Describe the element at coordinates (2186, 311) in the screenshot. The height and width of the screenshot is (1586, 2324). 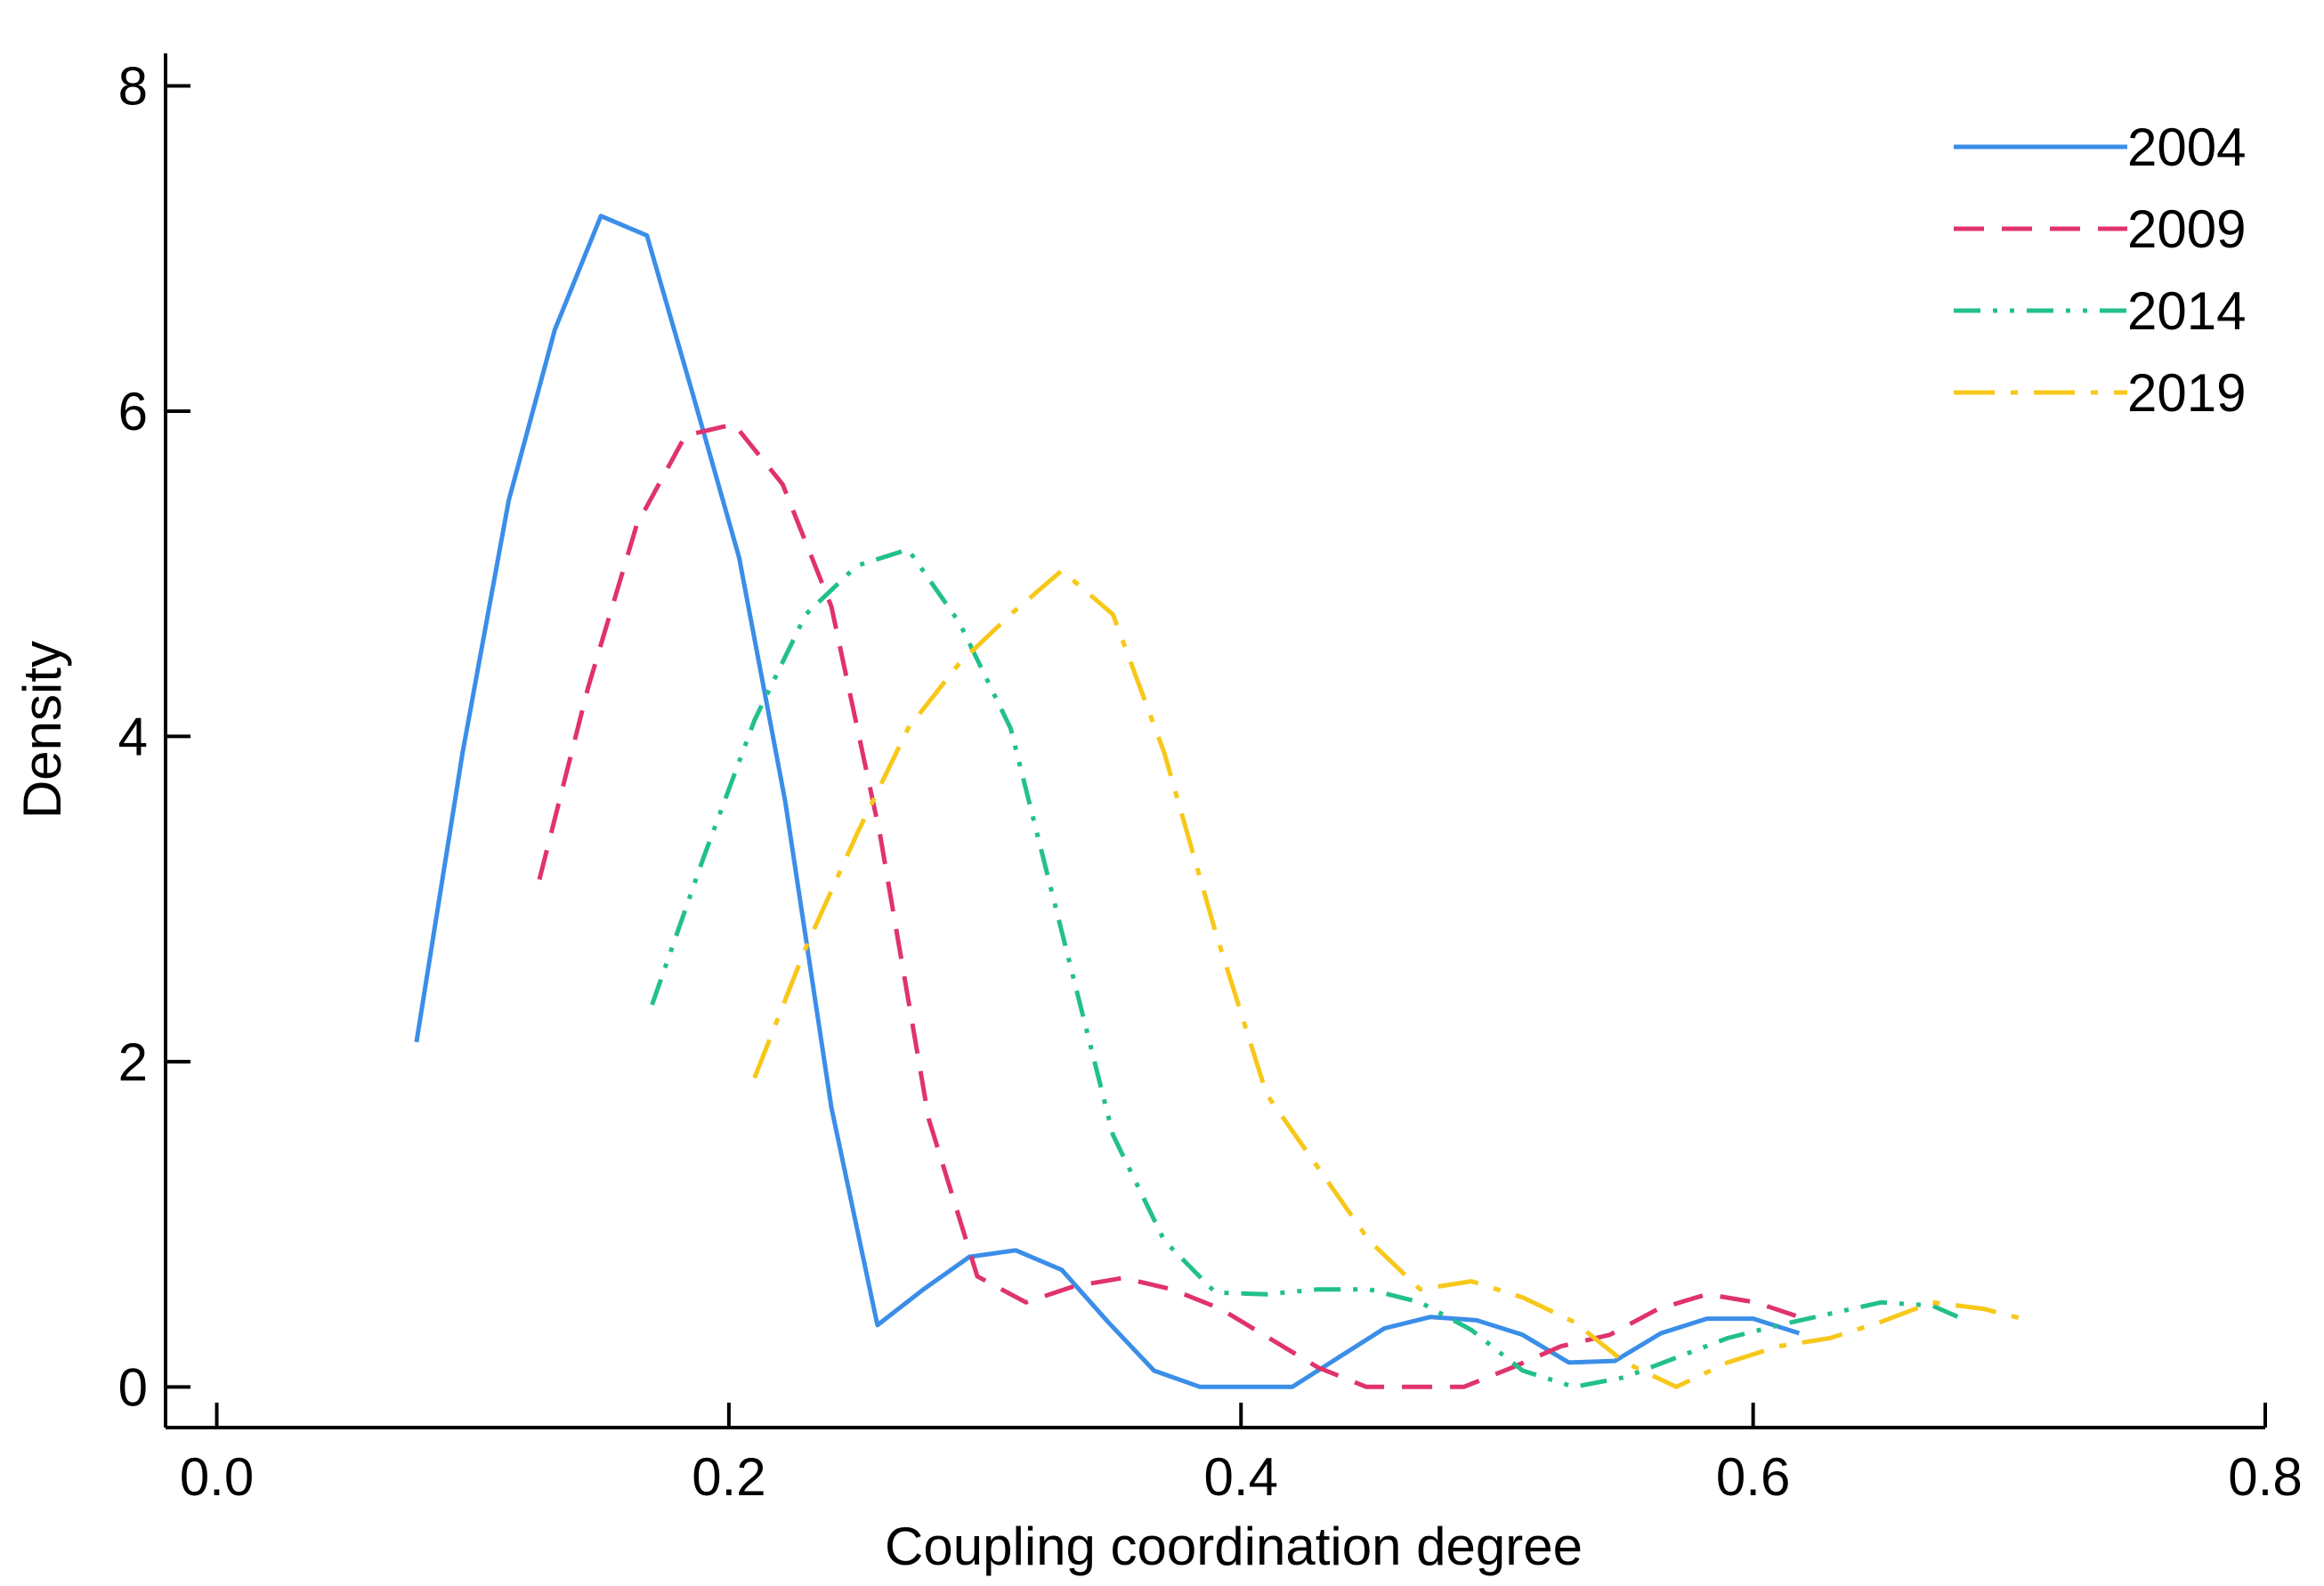
I see `legend-label-2014: 2014` at that location.